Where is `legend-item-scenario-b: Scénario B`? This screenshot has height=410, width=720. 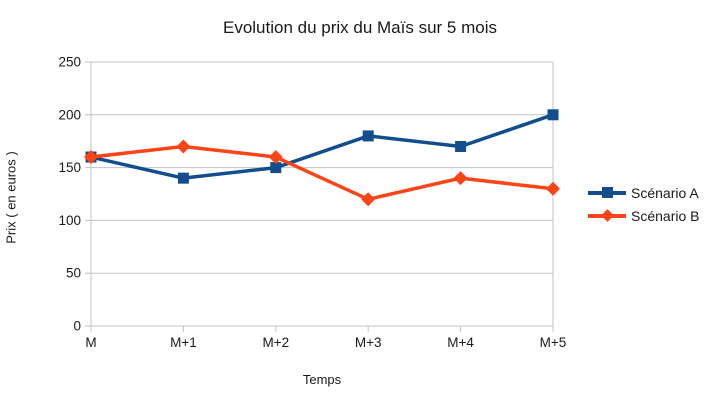
legend-item-scenario-b: Scénario B is located at coordinates (643, 215).